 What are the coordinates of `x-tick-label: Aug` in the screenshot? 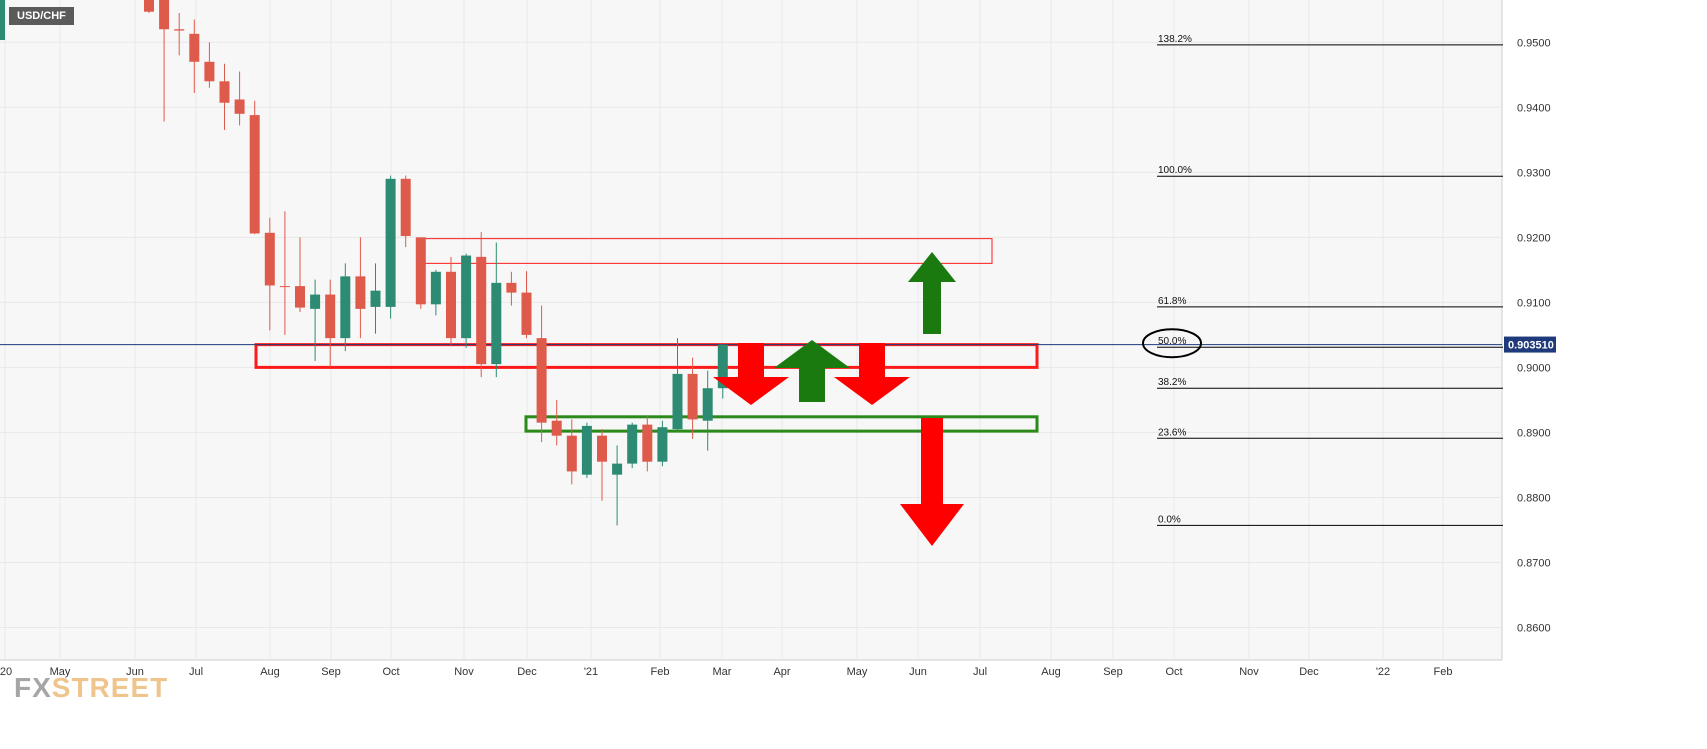 It's located at (270, 672).